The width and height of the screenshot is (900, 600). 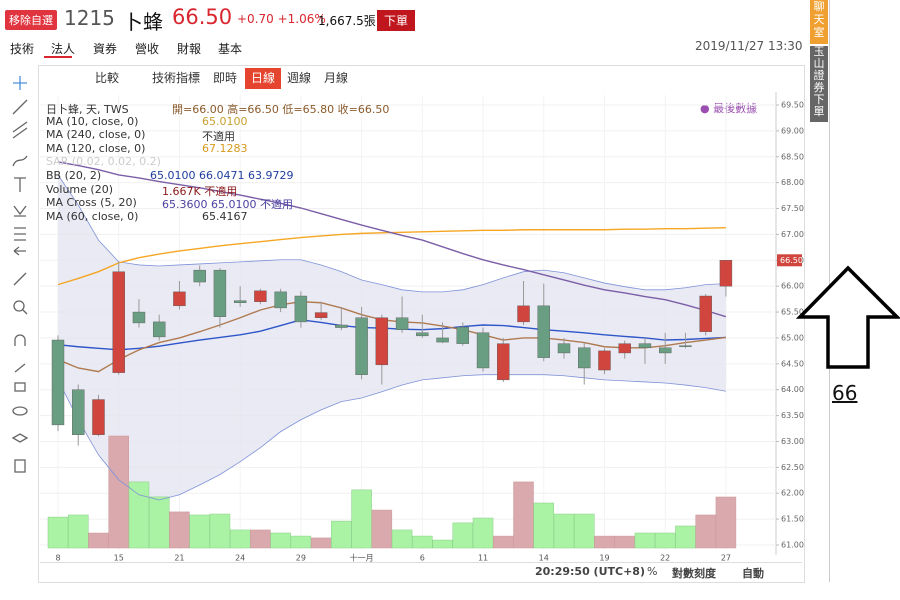 What do you see at coordinates (119, 558) in the screenshot?
I see `x-tick-label: 15` at bounding box center [119, 558].